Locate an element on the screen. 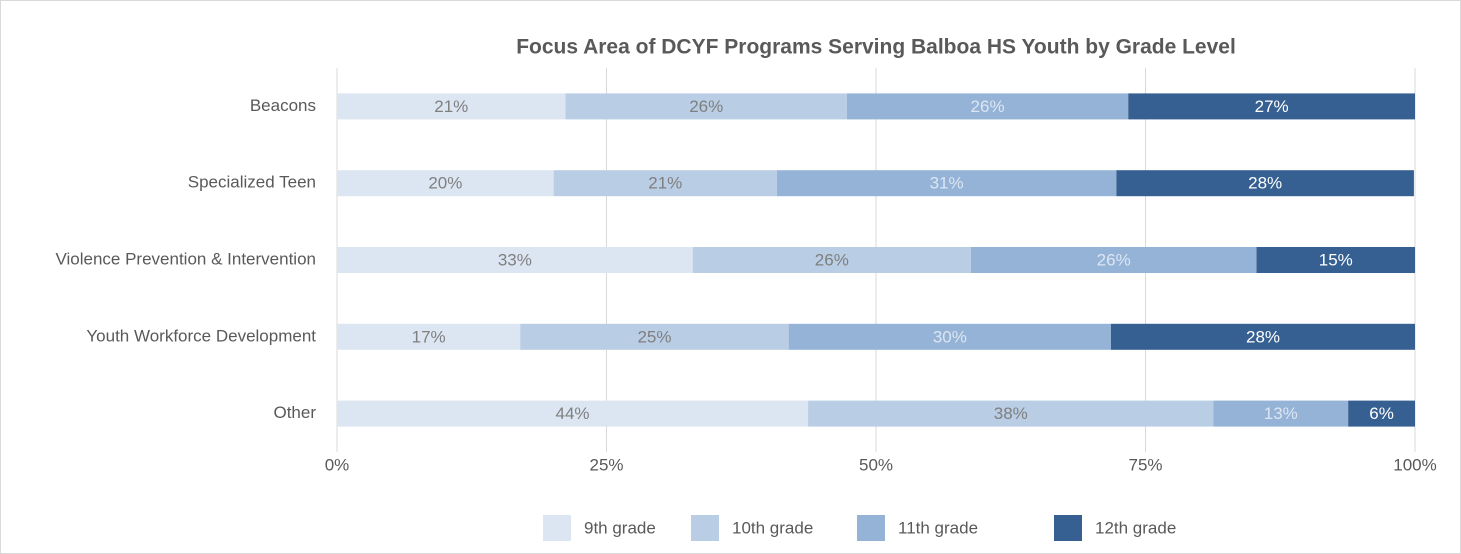 The image size is (1461, 554). data-label: 25% is located at coordinates (654, 336).